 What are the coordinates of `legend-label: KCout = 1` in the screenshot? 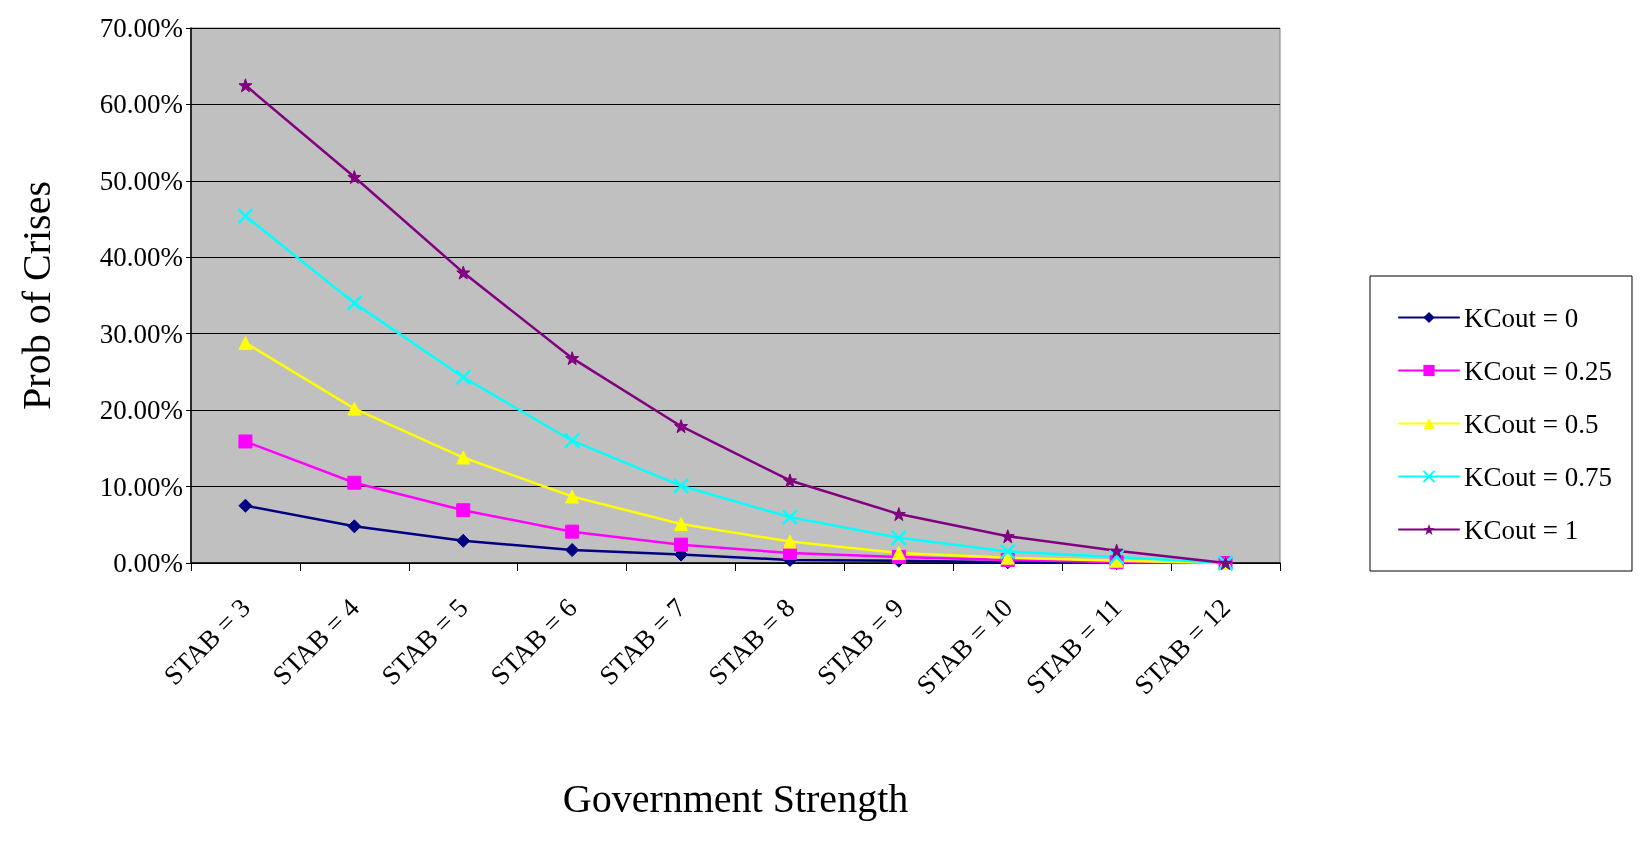 It's located at (1521, 529).